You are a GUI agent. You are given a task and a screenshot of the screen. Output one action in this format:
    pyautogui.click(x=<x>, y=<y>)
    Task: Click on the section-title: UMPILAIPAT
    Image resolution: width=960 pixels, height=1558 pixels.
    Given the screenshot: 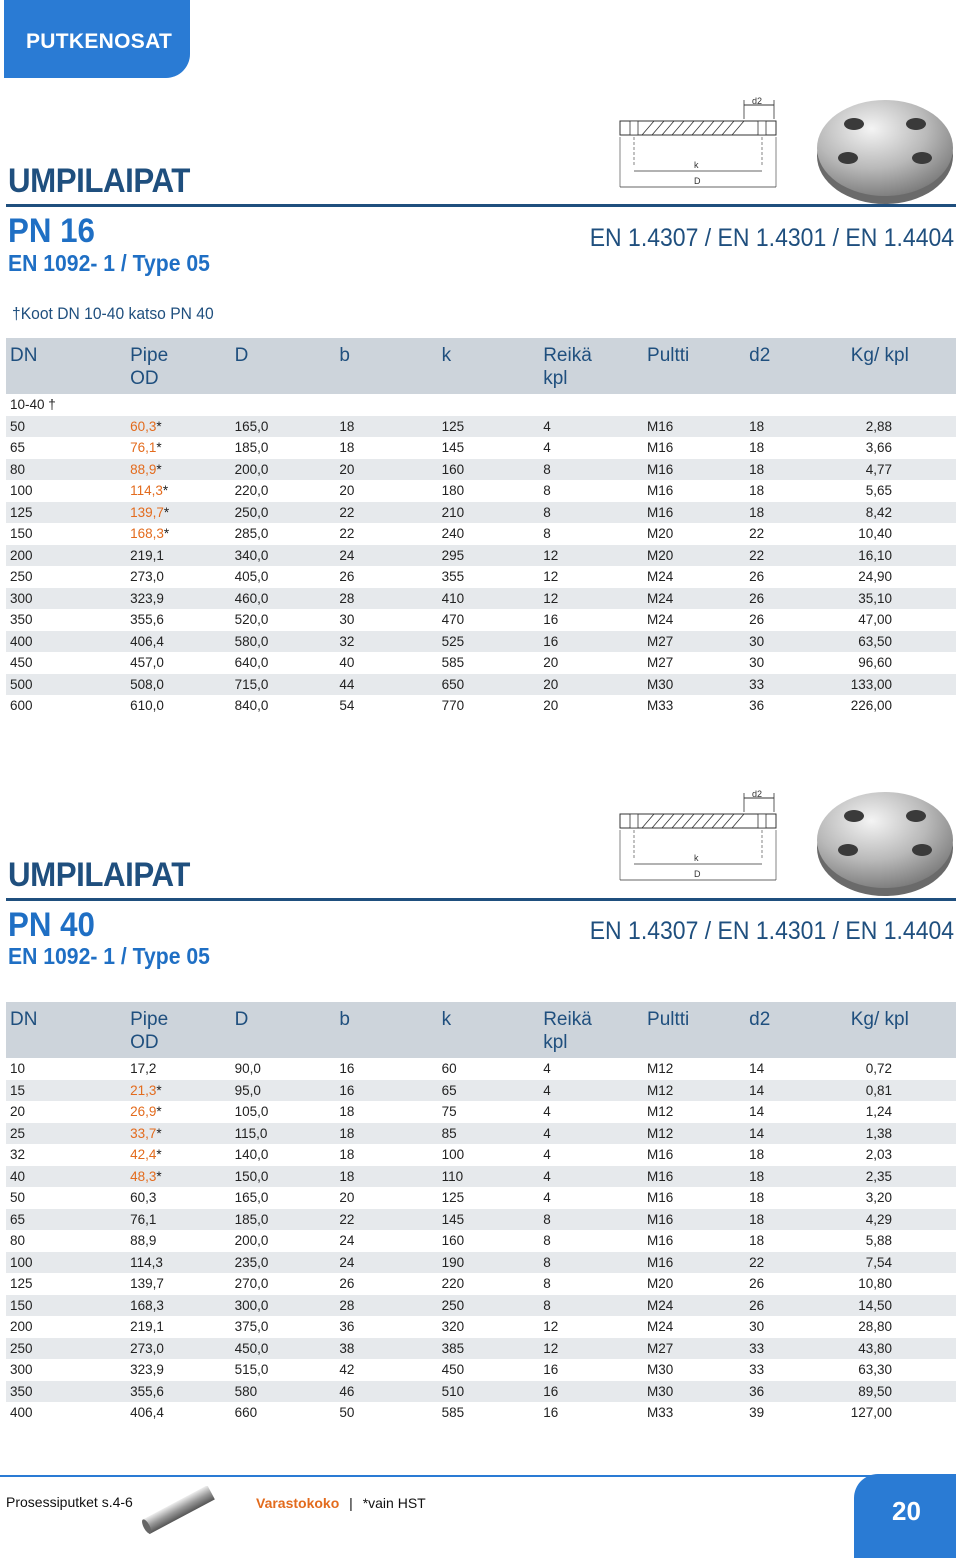 What is the action you would take?
    pyautogui.click(x=99, y=181)
    